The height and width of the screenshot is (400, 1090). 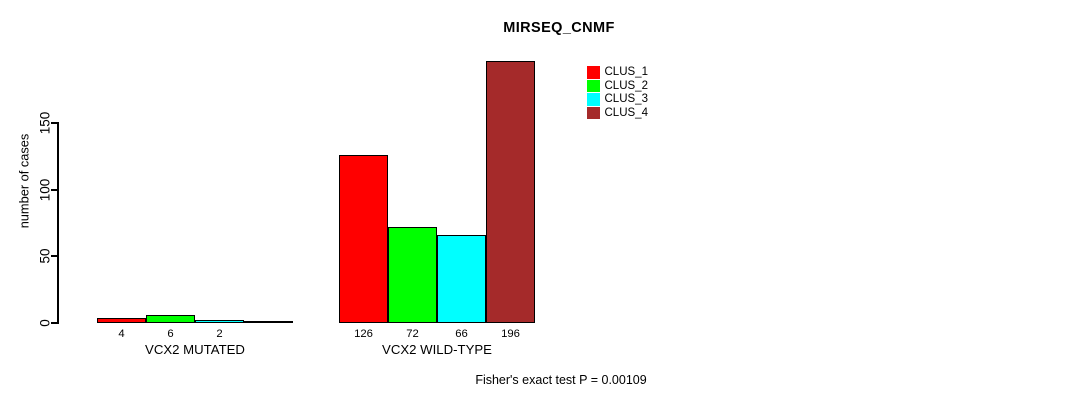 What do you see at coordinates (626, 72) in the screenshot?
I see `legend-label: CLUS_1` at bounding box center [626, 72].